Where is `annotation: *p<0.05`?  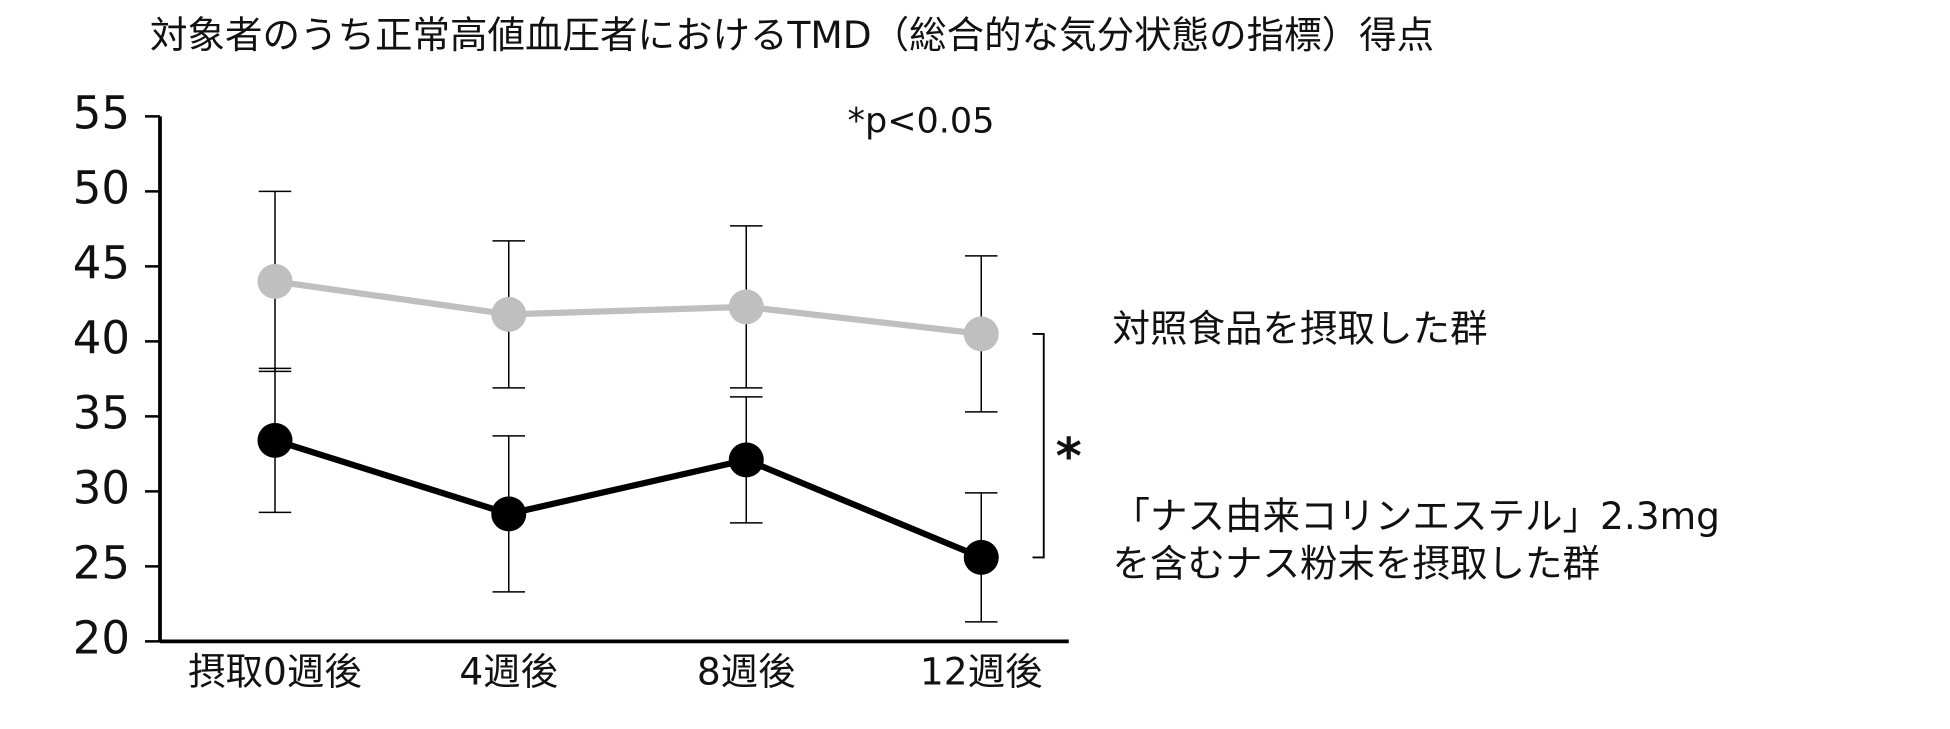 annotation: *p<0.05 is located at coordinates (921, 122).